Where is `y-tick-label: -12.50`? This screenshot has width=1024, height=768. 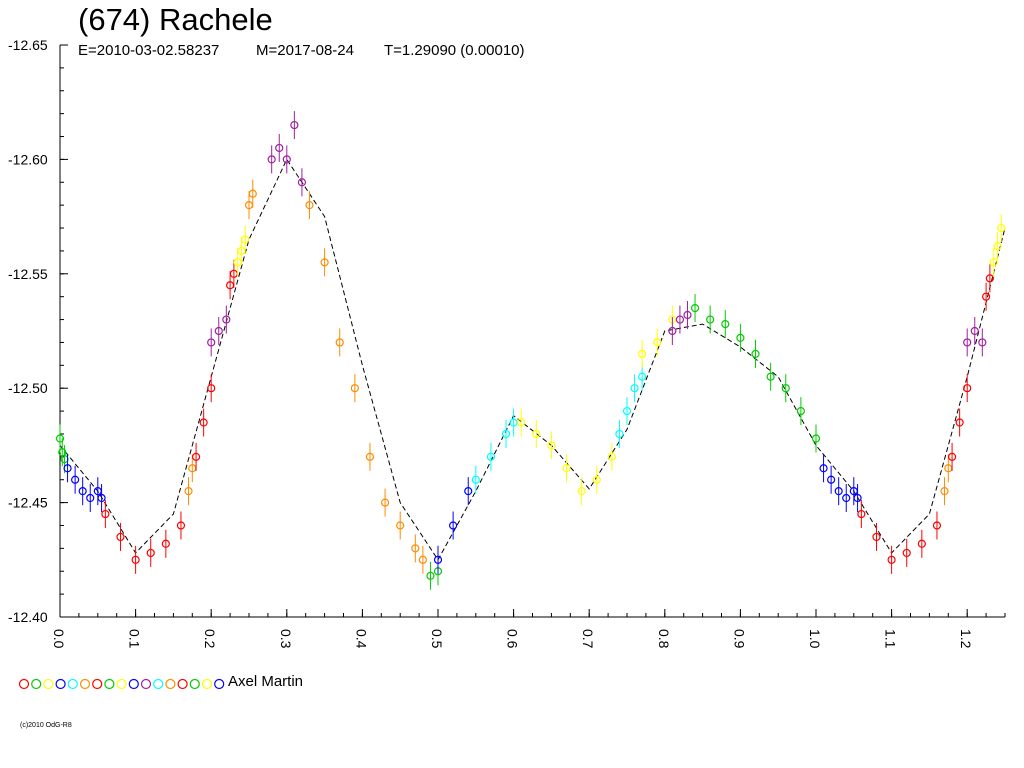 y-tick-label: -12.50 is located at coordinates (28, 388).